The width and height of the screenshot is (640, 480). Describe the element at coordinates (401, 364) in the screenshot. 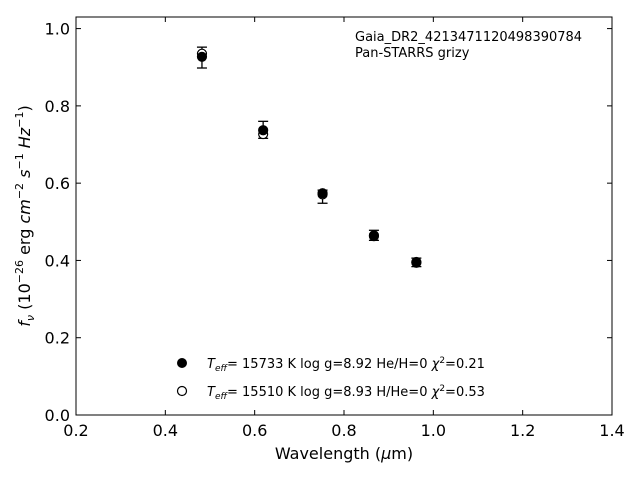

I see `legend-1-comp: He/H=0` at that location.